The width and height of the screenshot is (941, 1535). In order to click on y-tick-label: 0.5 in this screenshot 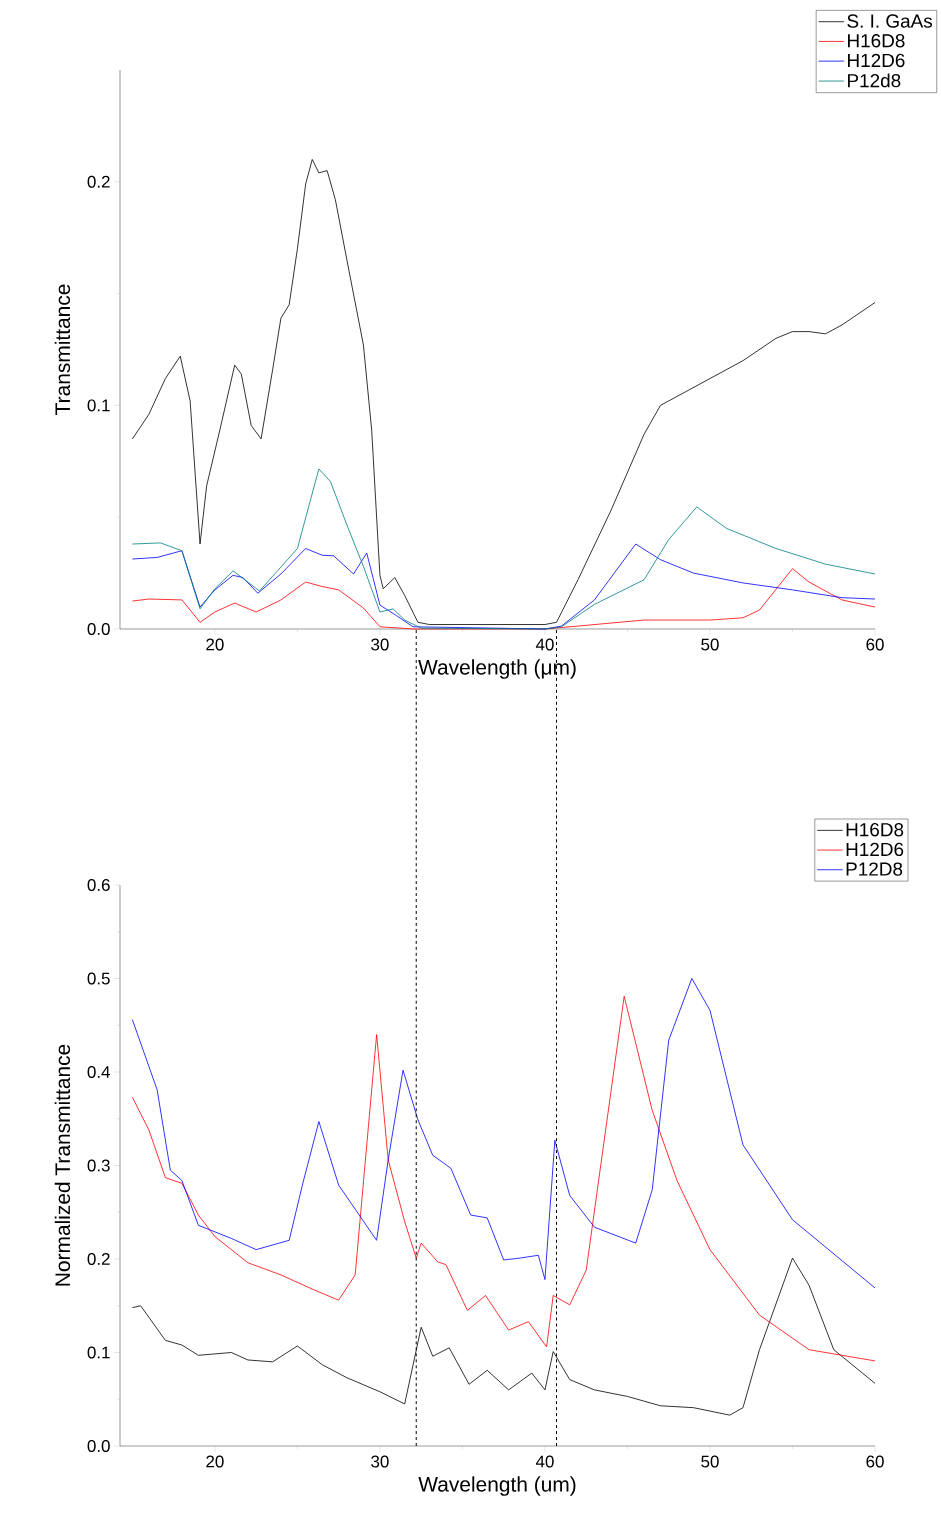, I will do `click(98, 978)`.